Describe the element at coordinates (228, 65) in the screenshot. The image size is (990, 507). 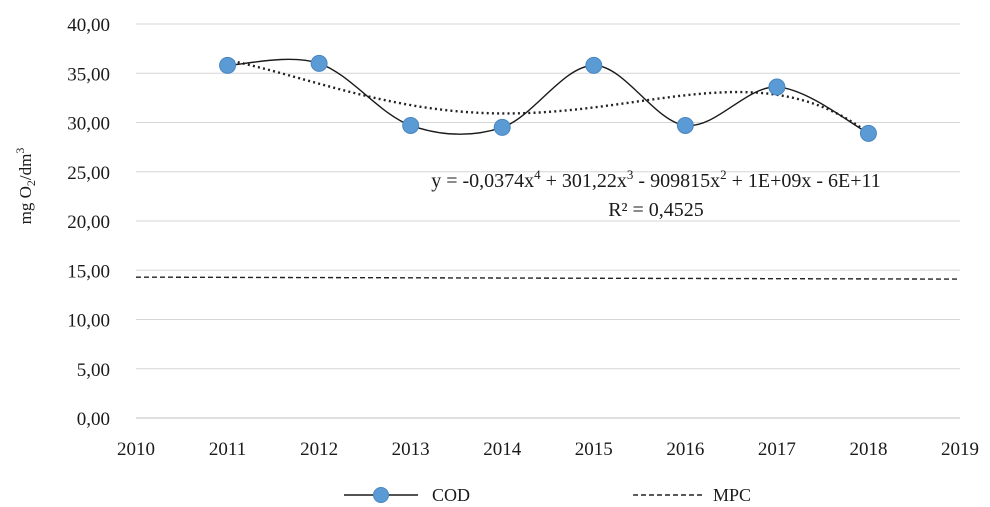
I see `cod-point-2011` at that location.